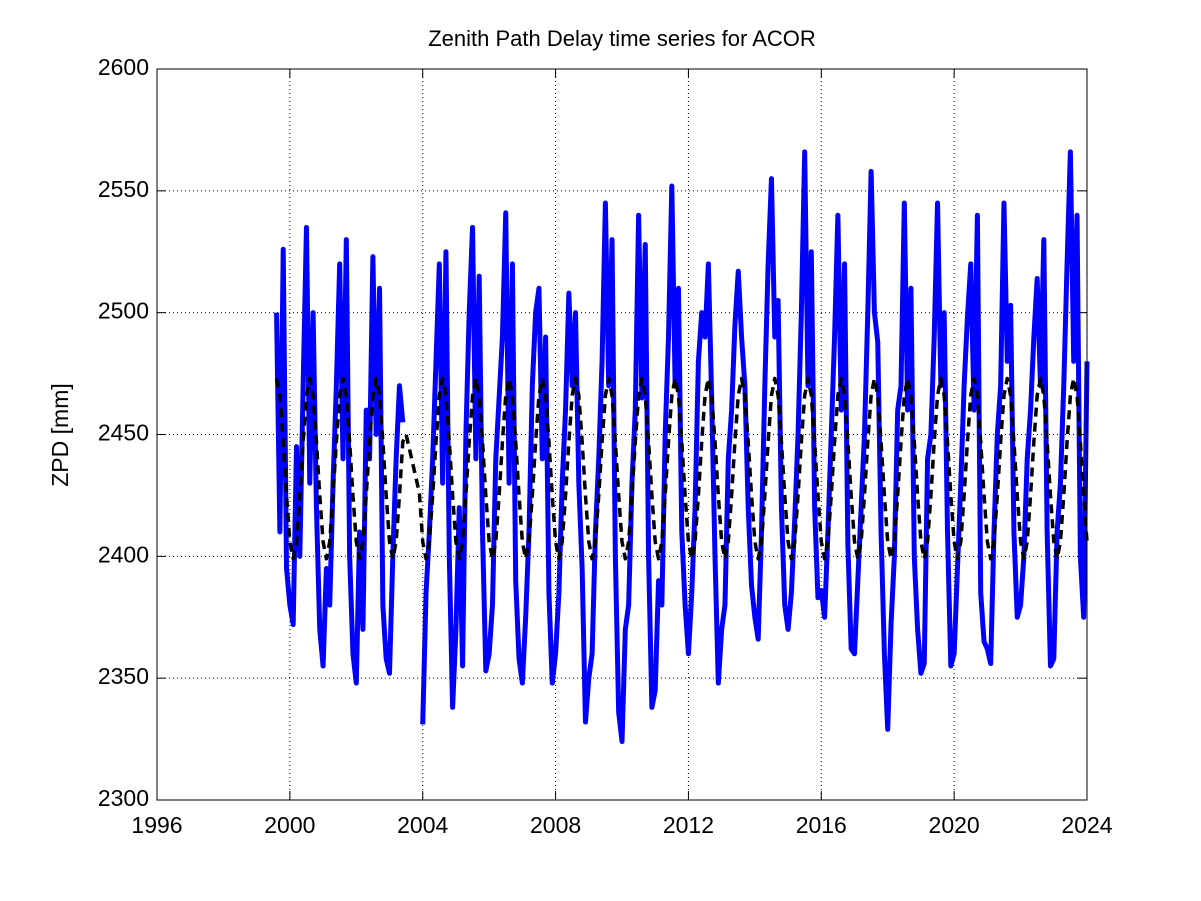 The width and height of the screenshot is (1201, 901). I want to click on y-tick-label: 2450, so click(123, 433).